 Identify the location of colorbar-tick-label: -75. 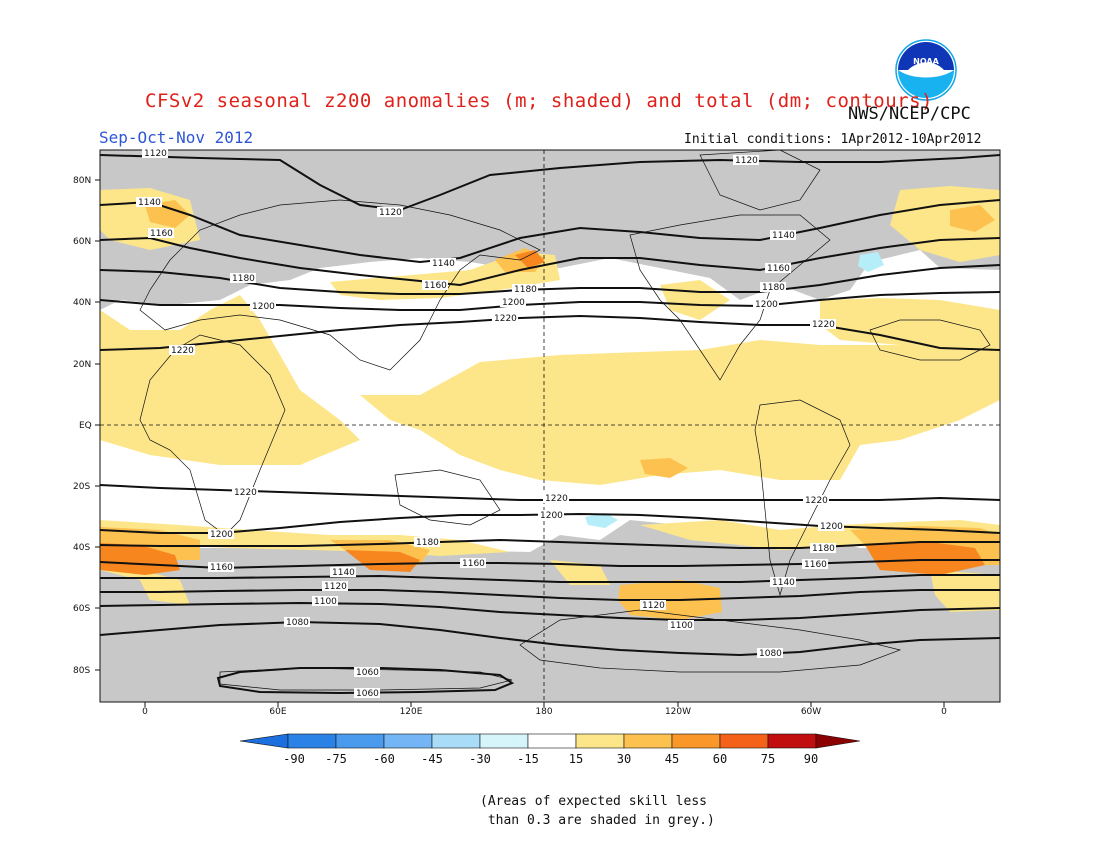
(336, 759).